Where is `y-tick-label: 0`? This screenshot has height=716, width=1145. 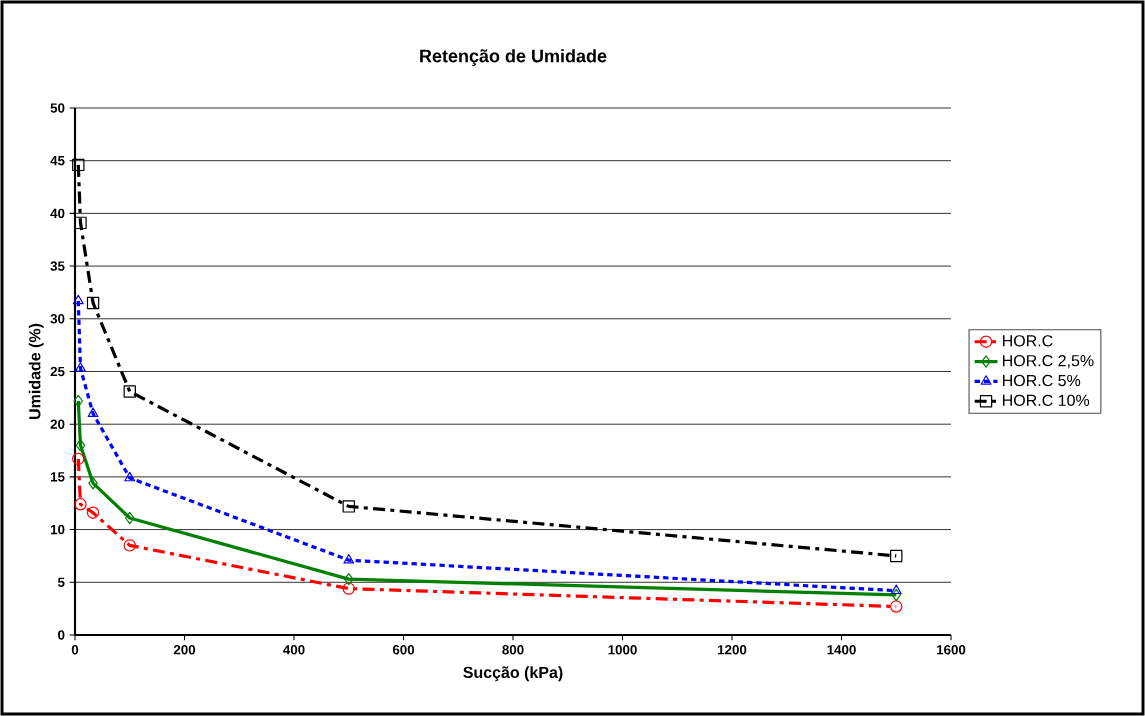
y-tick-label: 0 is located at coordinates (61, 635).